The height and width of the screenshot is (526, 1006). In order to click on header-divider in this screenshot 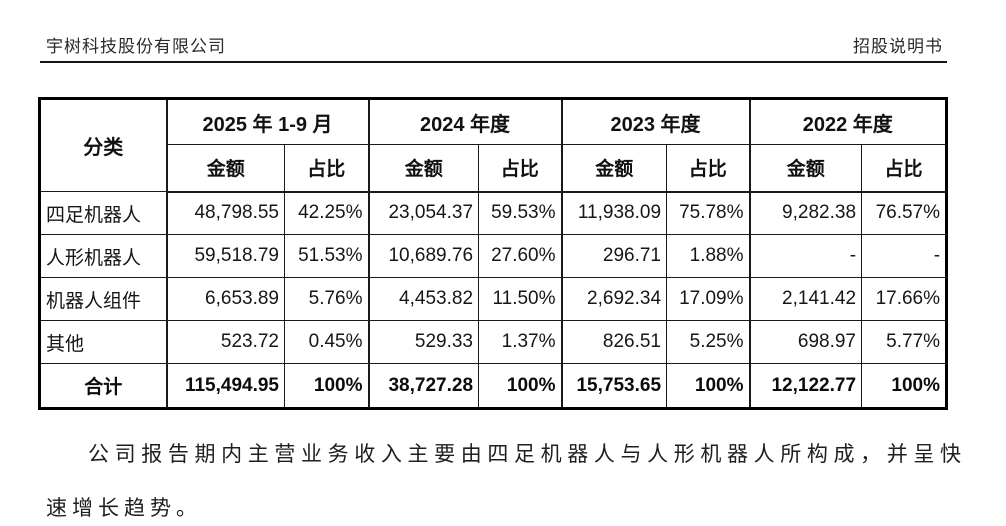, I will do `click(493, 62)`.